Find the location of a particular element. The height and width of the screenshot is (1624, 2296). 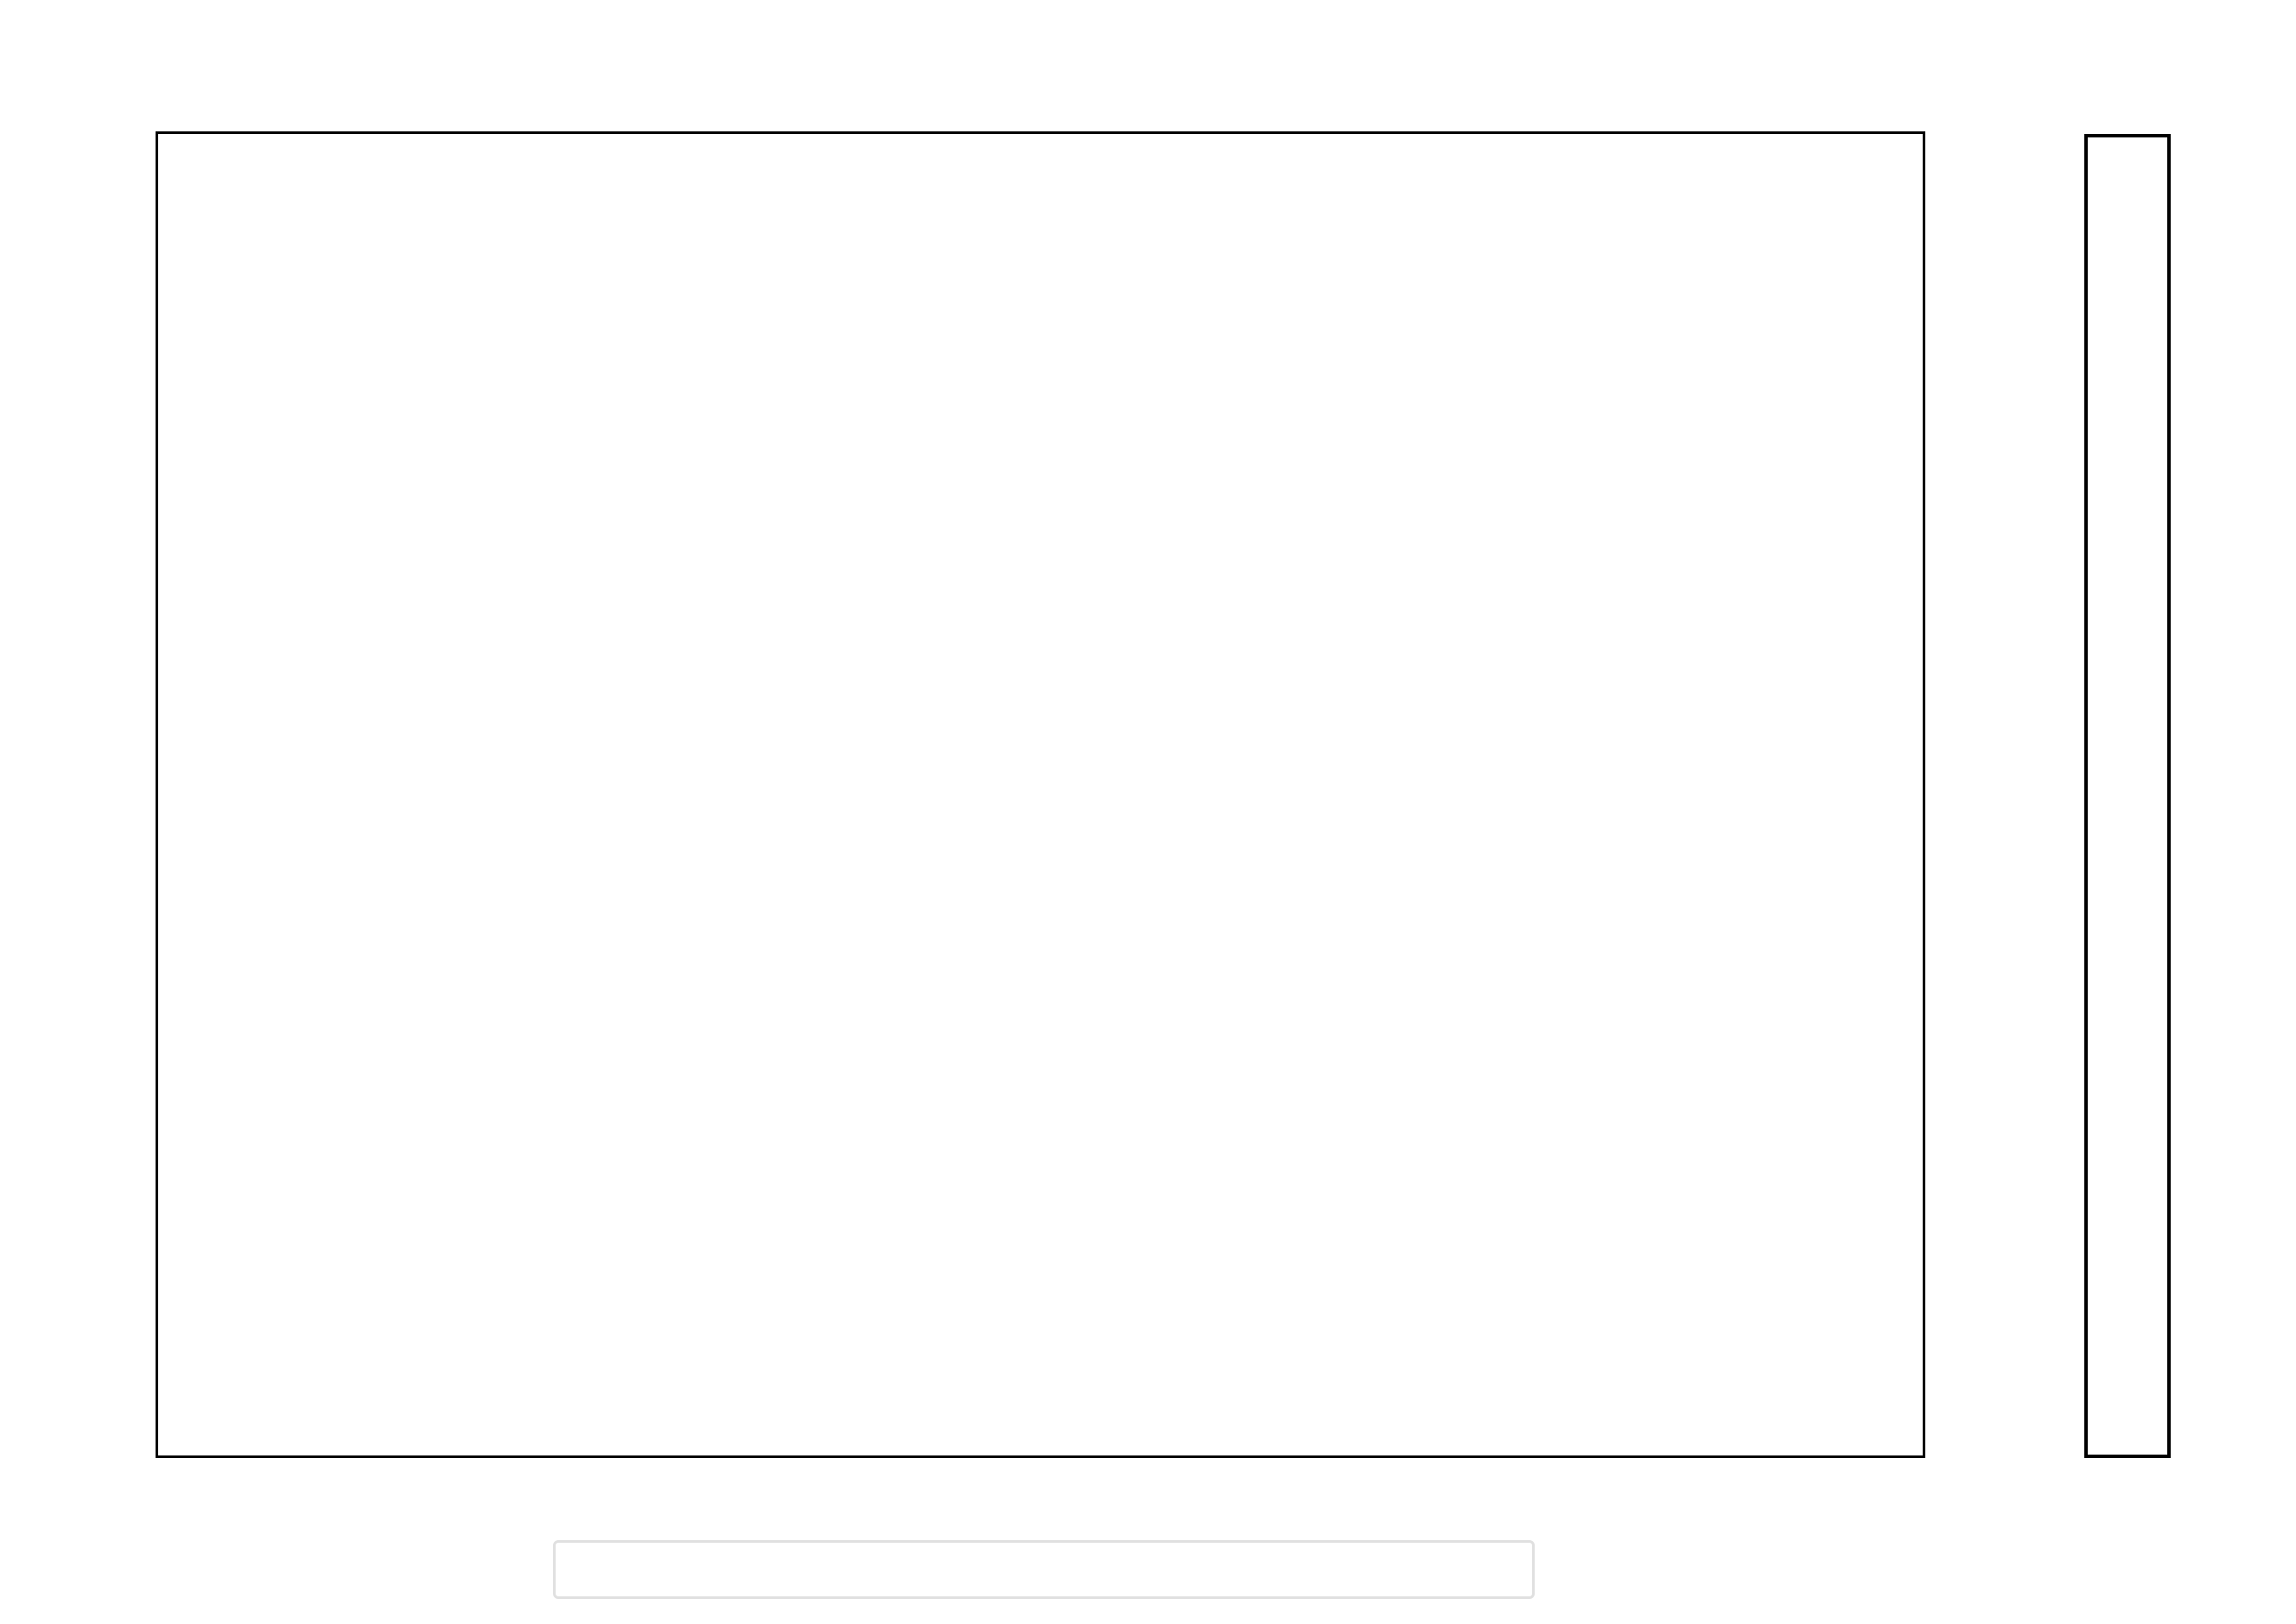

colorbar is located at coordinates (2127, 796).